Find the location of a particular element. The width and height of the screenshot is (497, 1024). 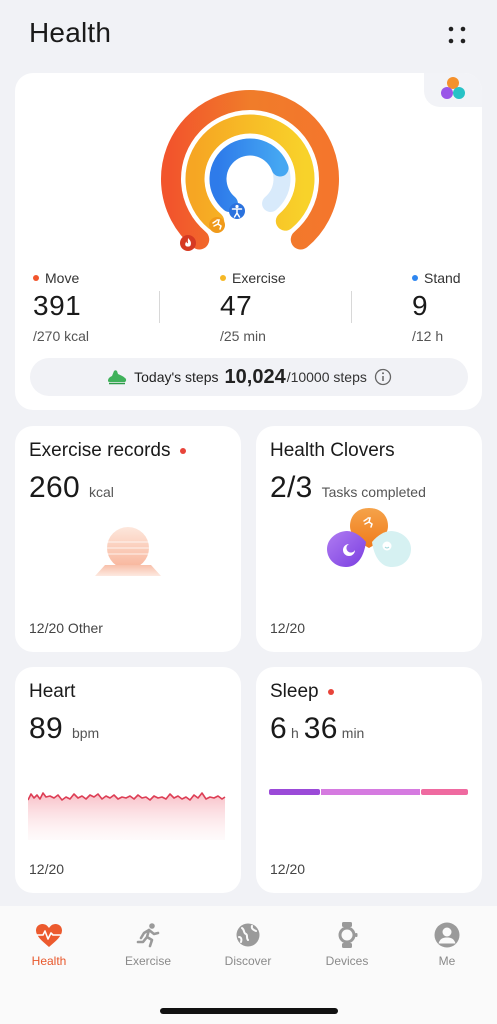

bottom-tab-bar: Health Exercise Discover Devices Me is located at coordinates (248, 965).